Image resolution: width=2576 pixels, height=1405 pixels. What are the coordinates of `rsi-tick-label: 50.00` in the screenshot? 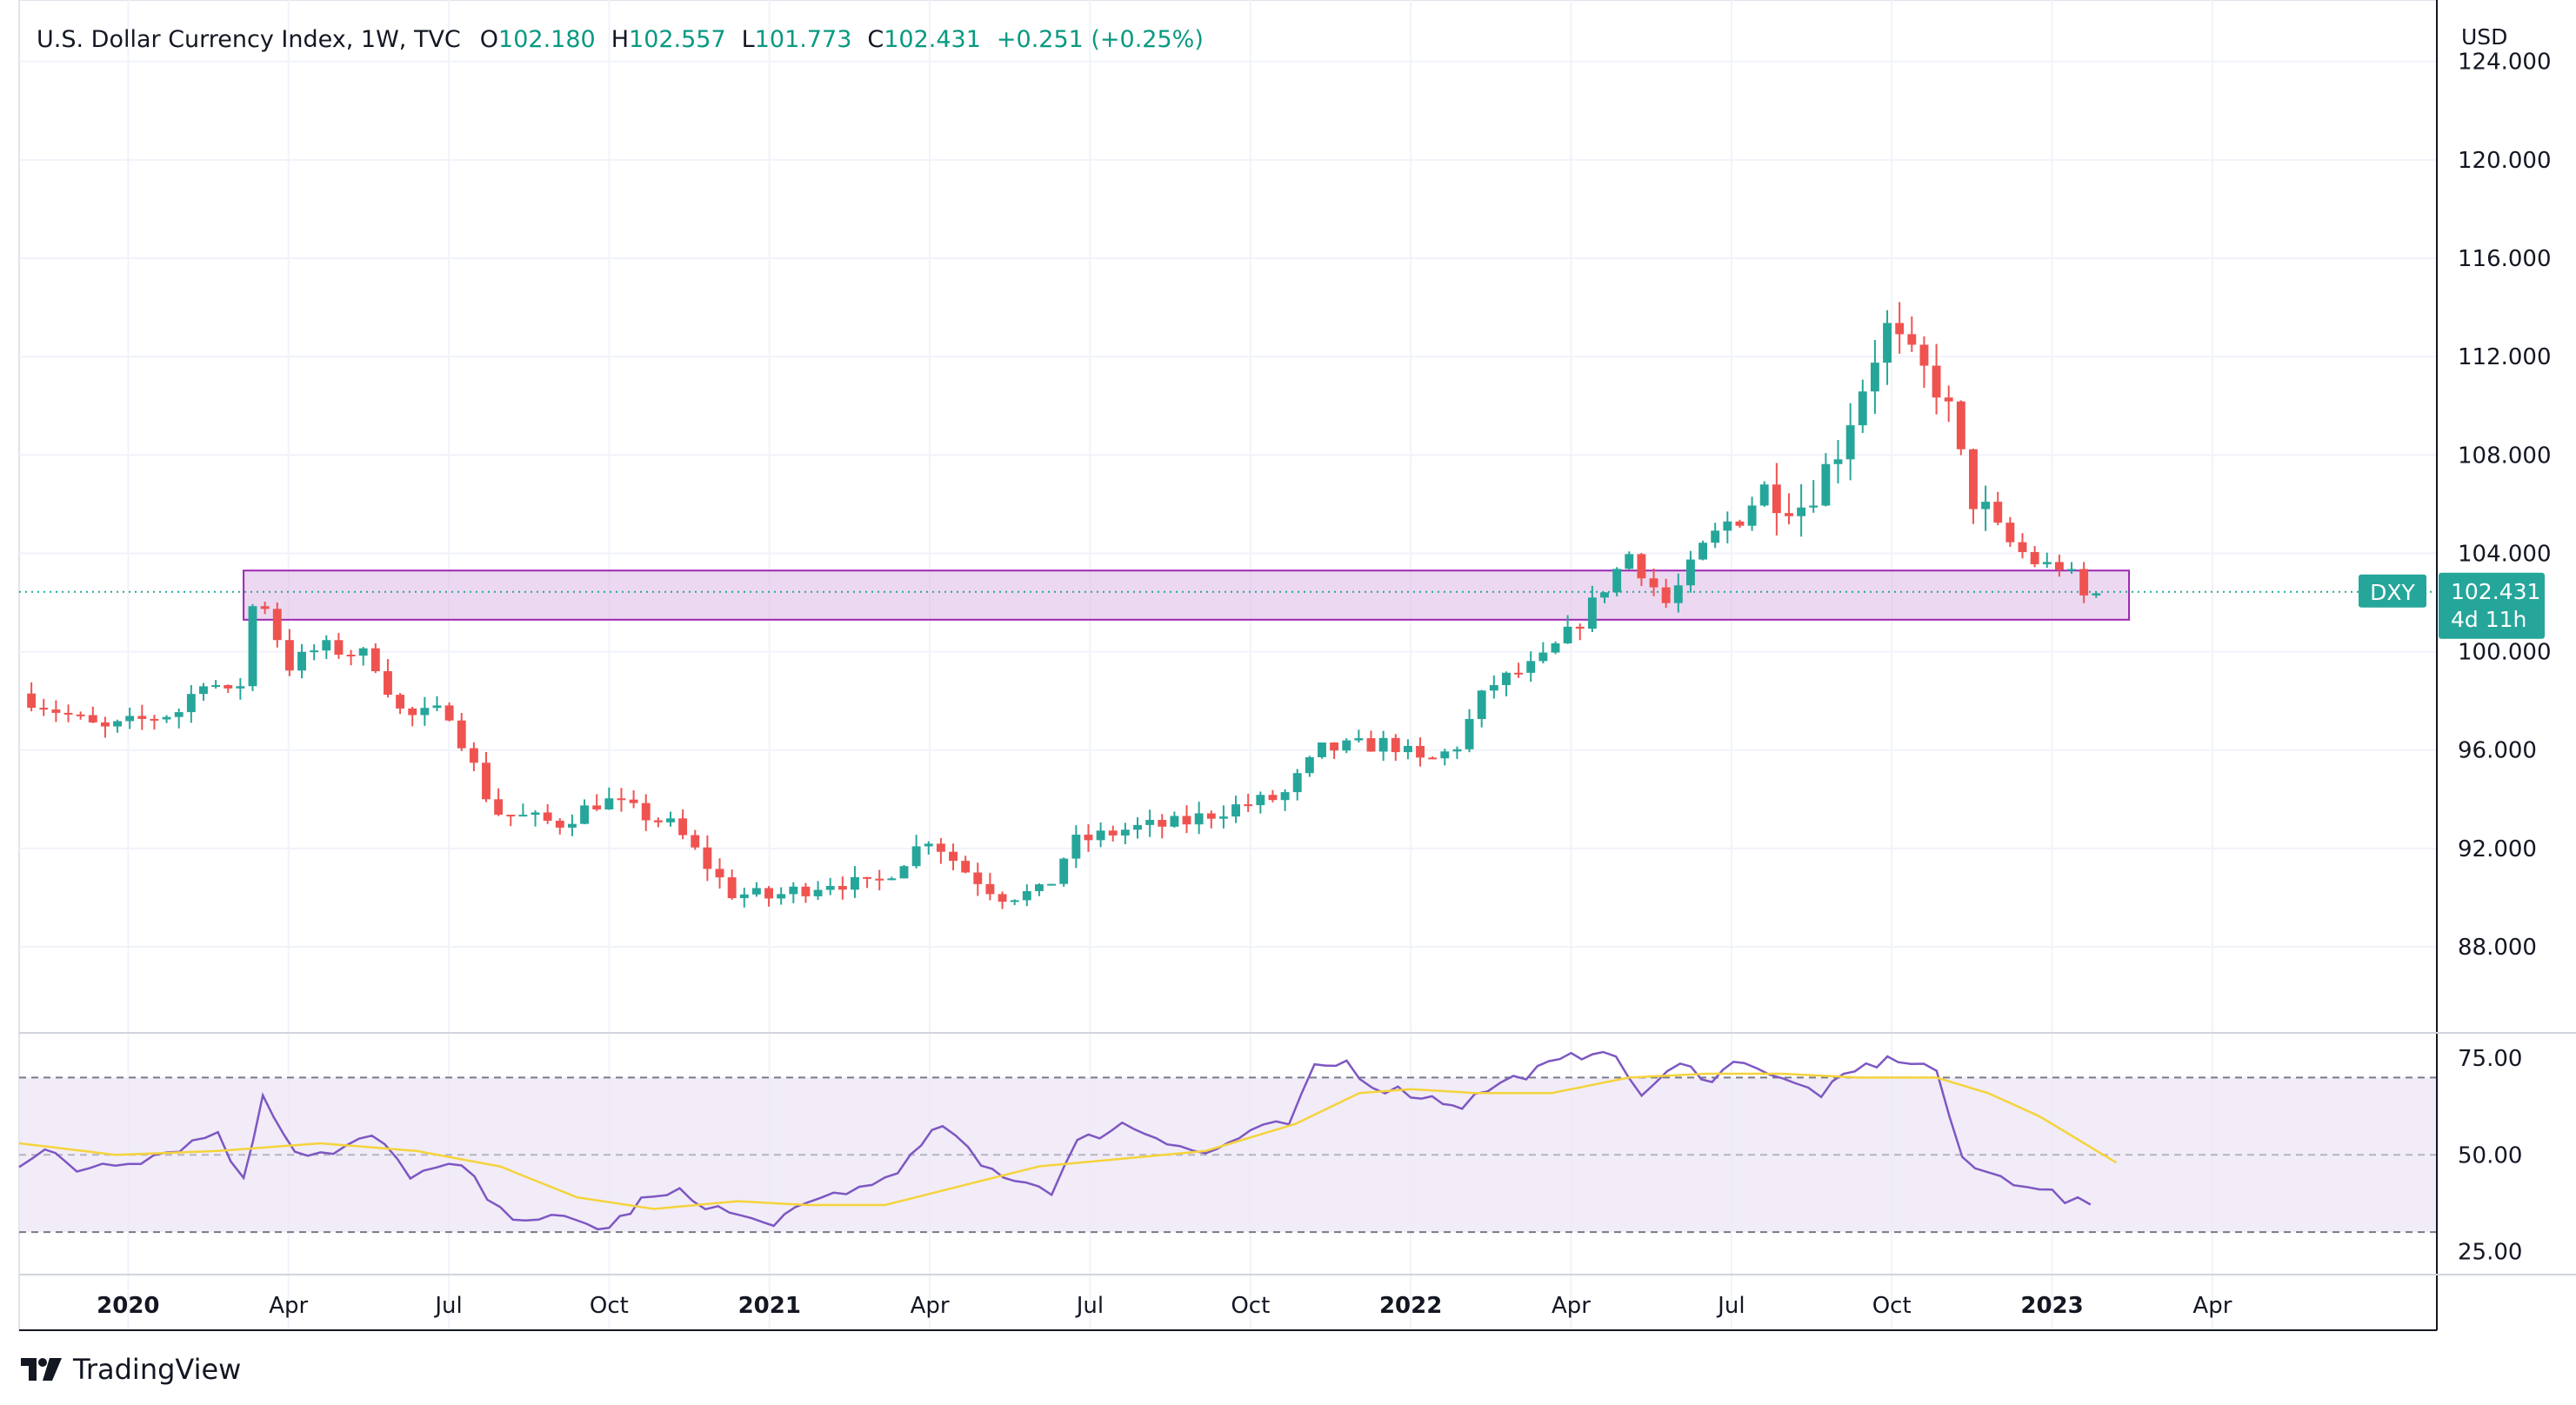 It's located at (2490, 1155).